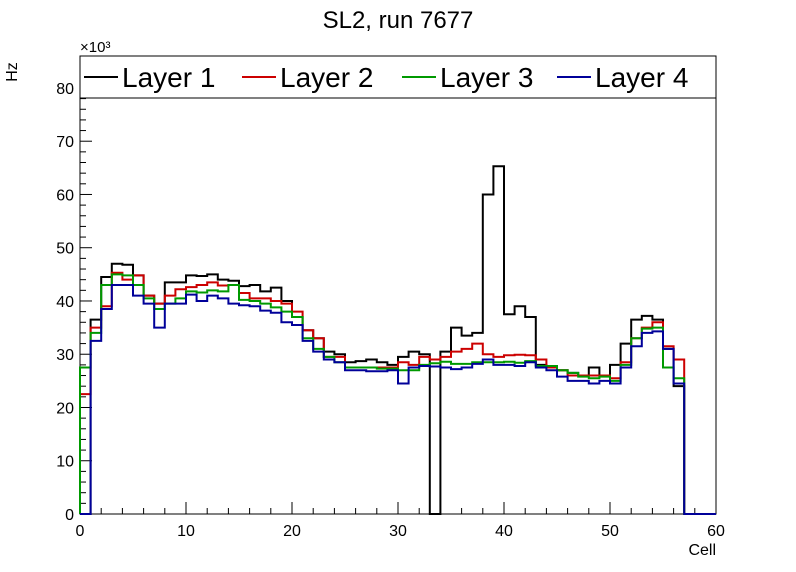 The height and width of the screenshot is (572, 796). Describe the element at coordinates (12, 72) in the screenshot. I see `y-axis-label: Hz` at that location.